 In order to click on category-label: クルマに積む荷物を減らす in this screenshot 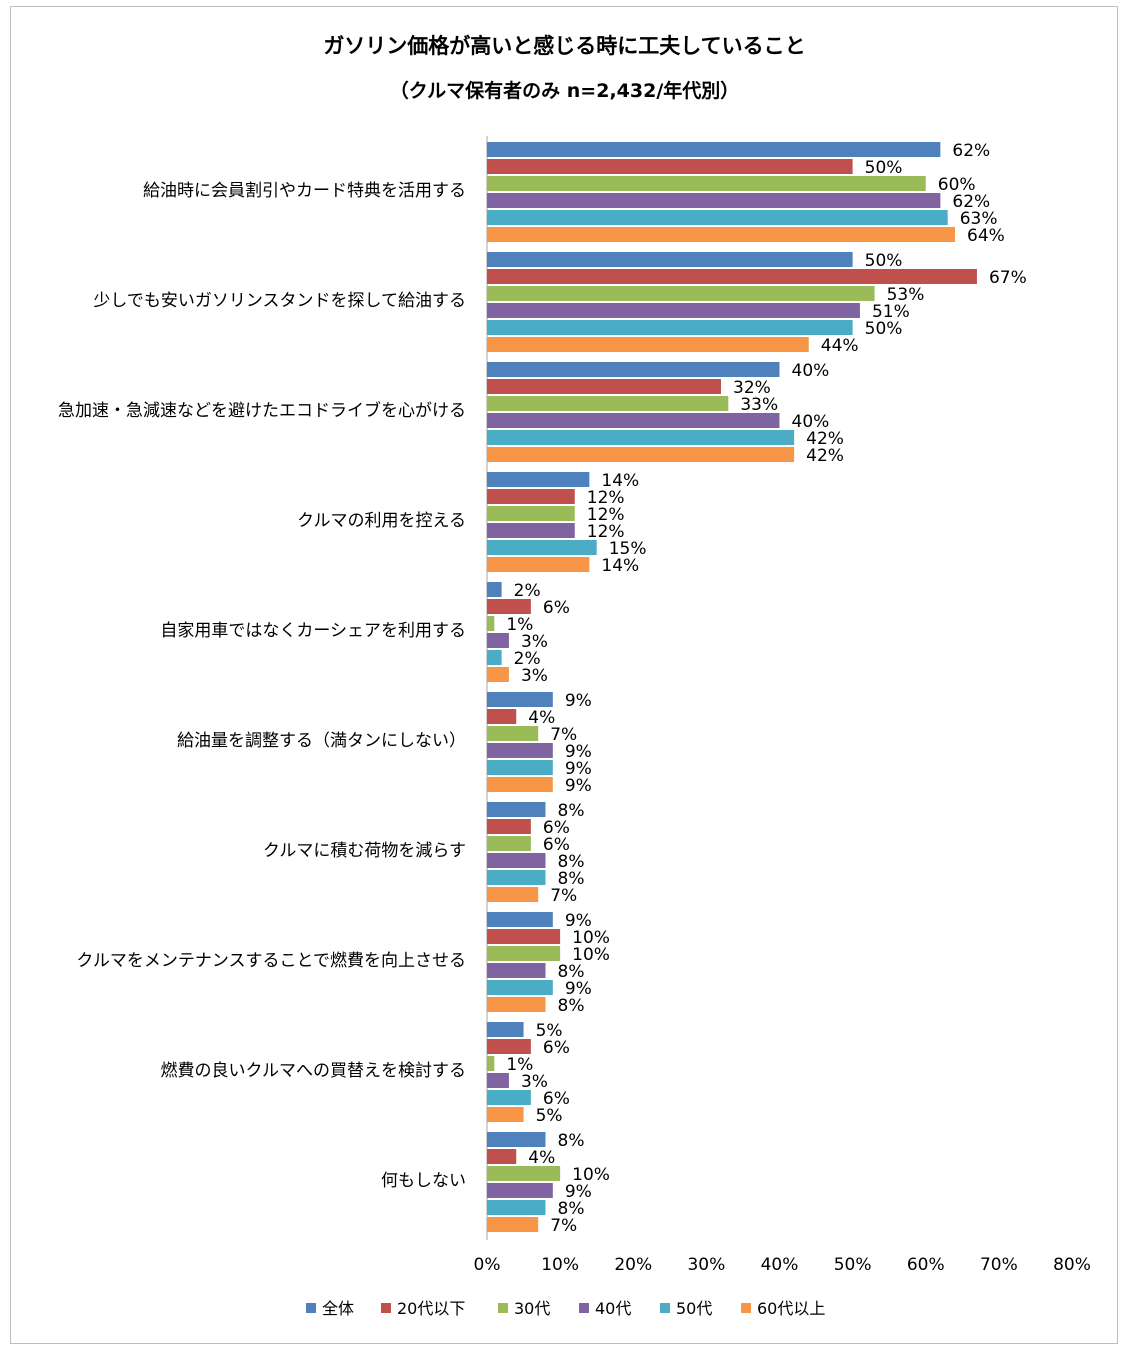, I will do `click(364, 851)`.